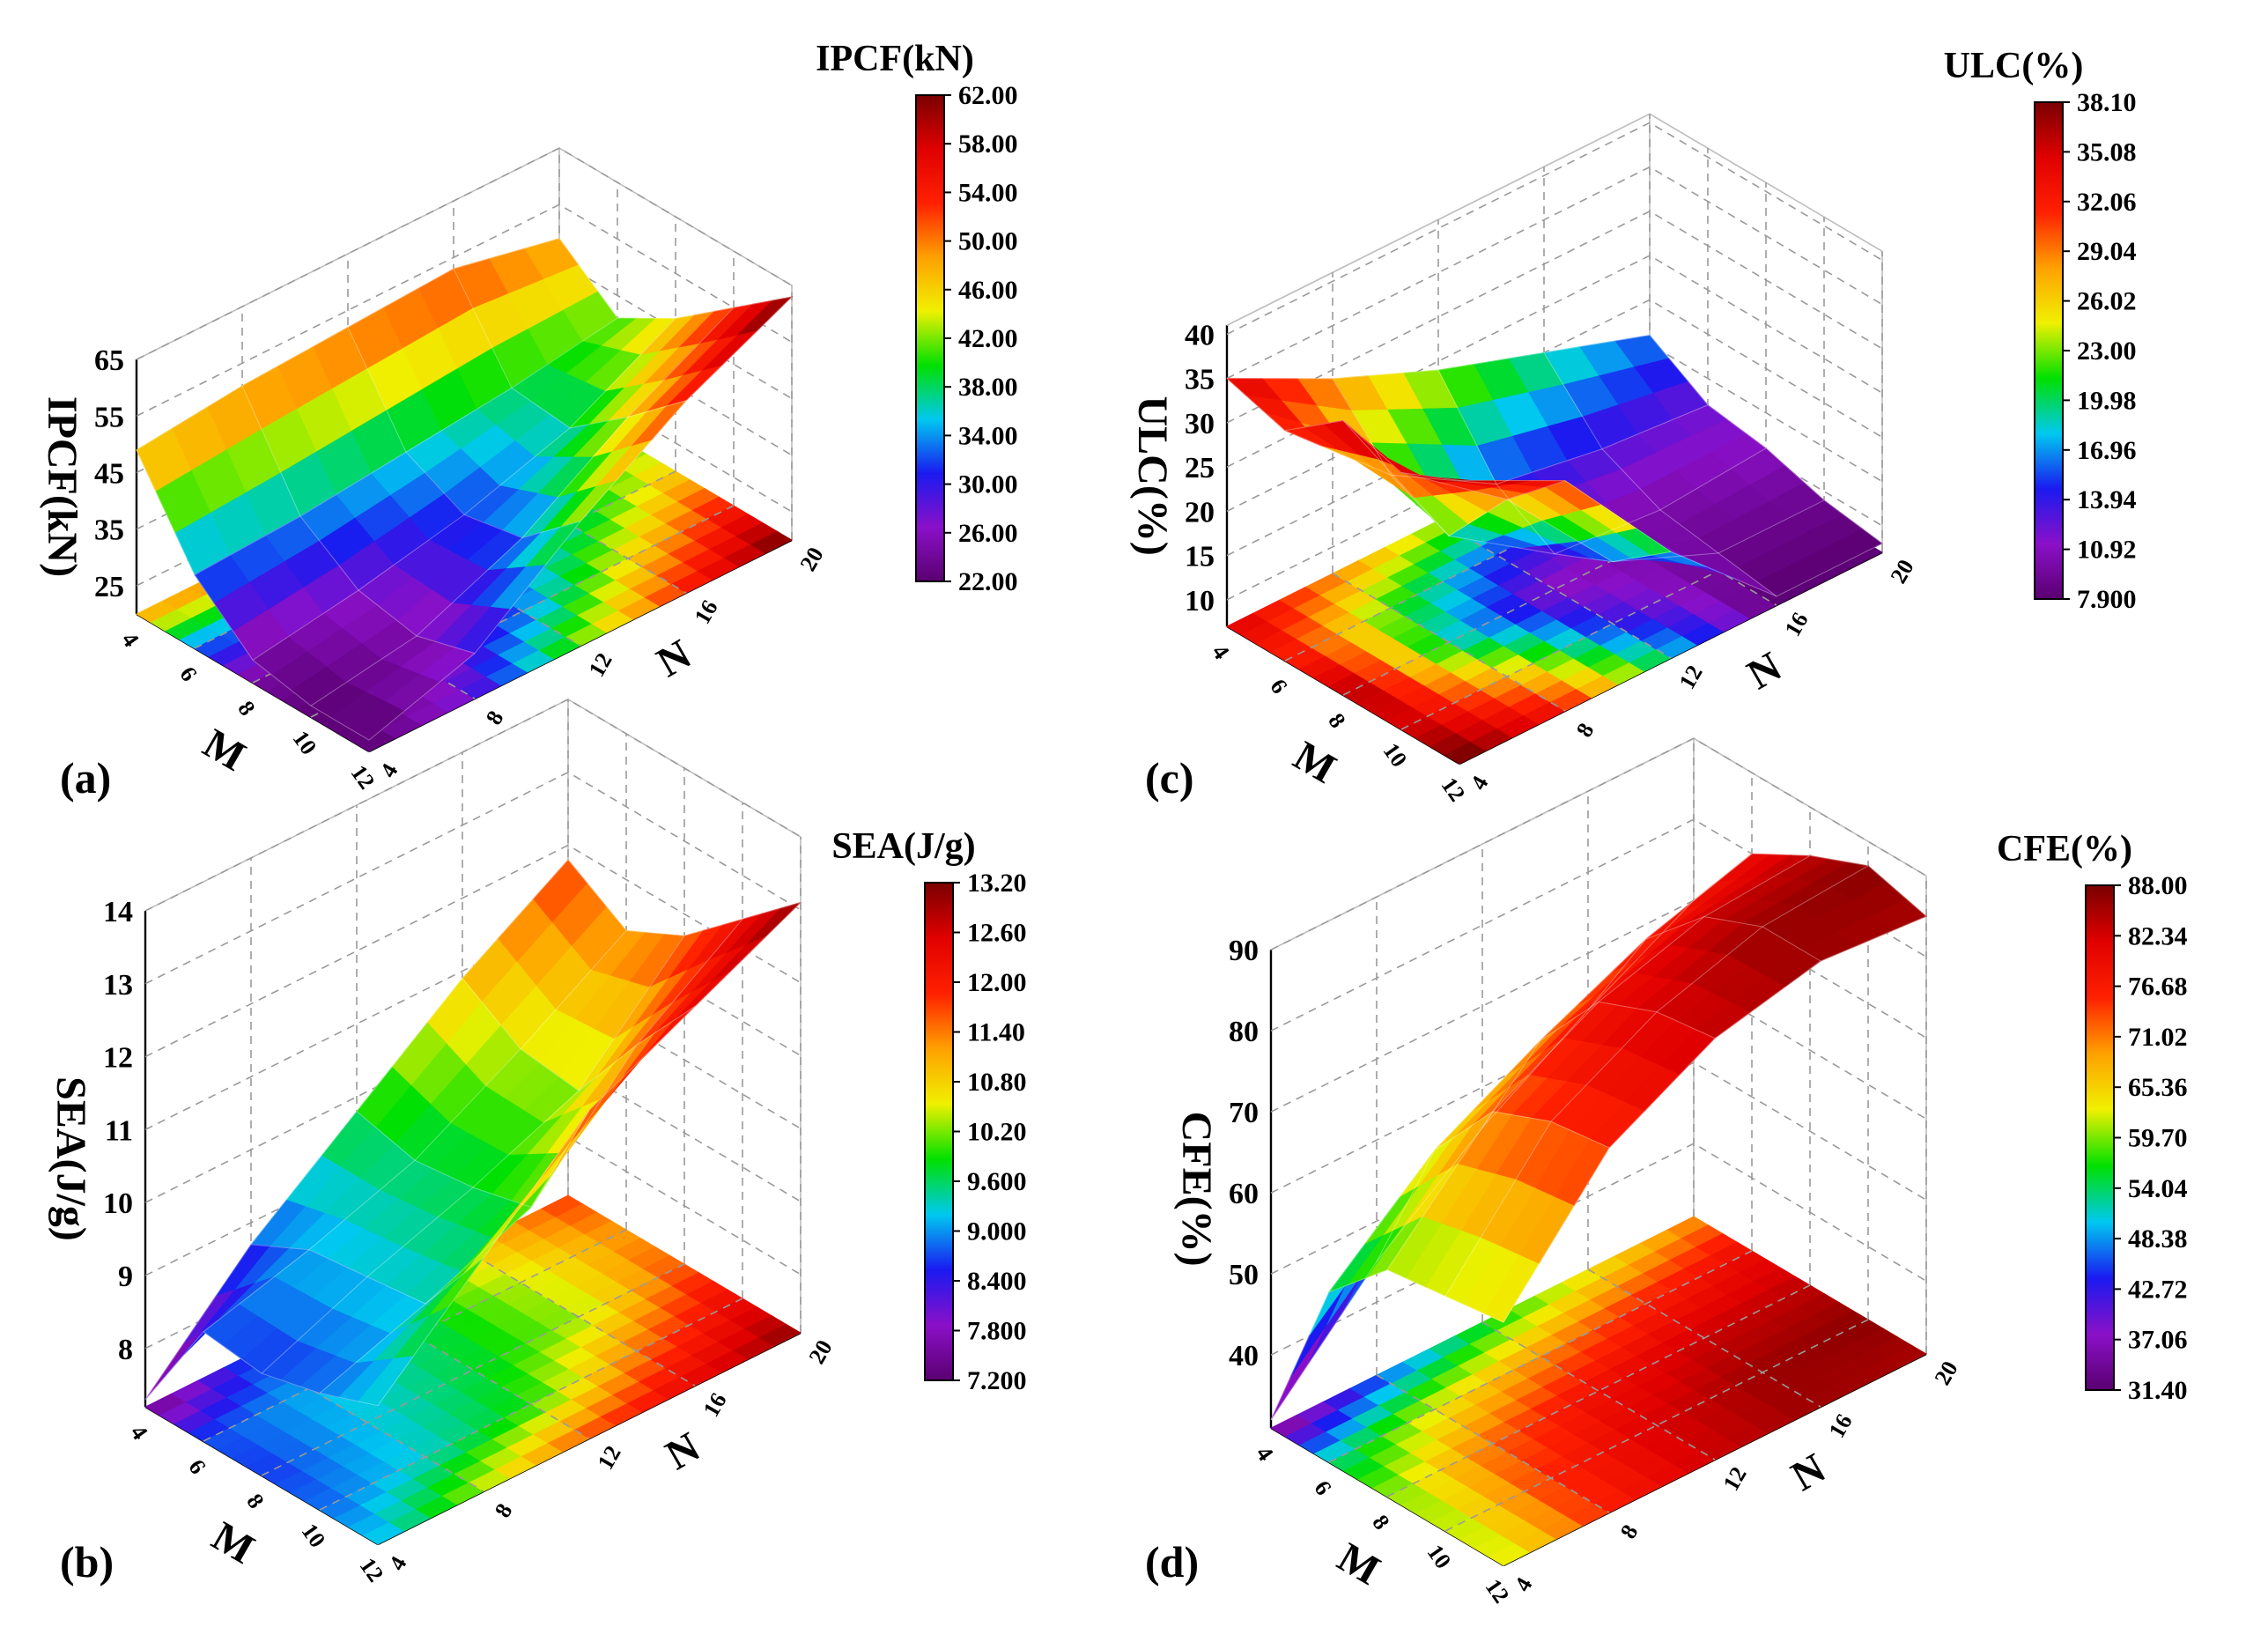 The height and width of the screenshot is (1627, 2268). Describe the element at coordinates (2107, 202) in the screenshot. I see `colorbar-tick-label: 32.06` at that location.